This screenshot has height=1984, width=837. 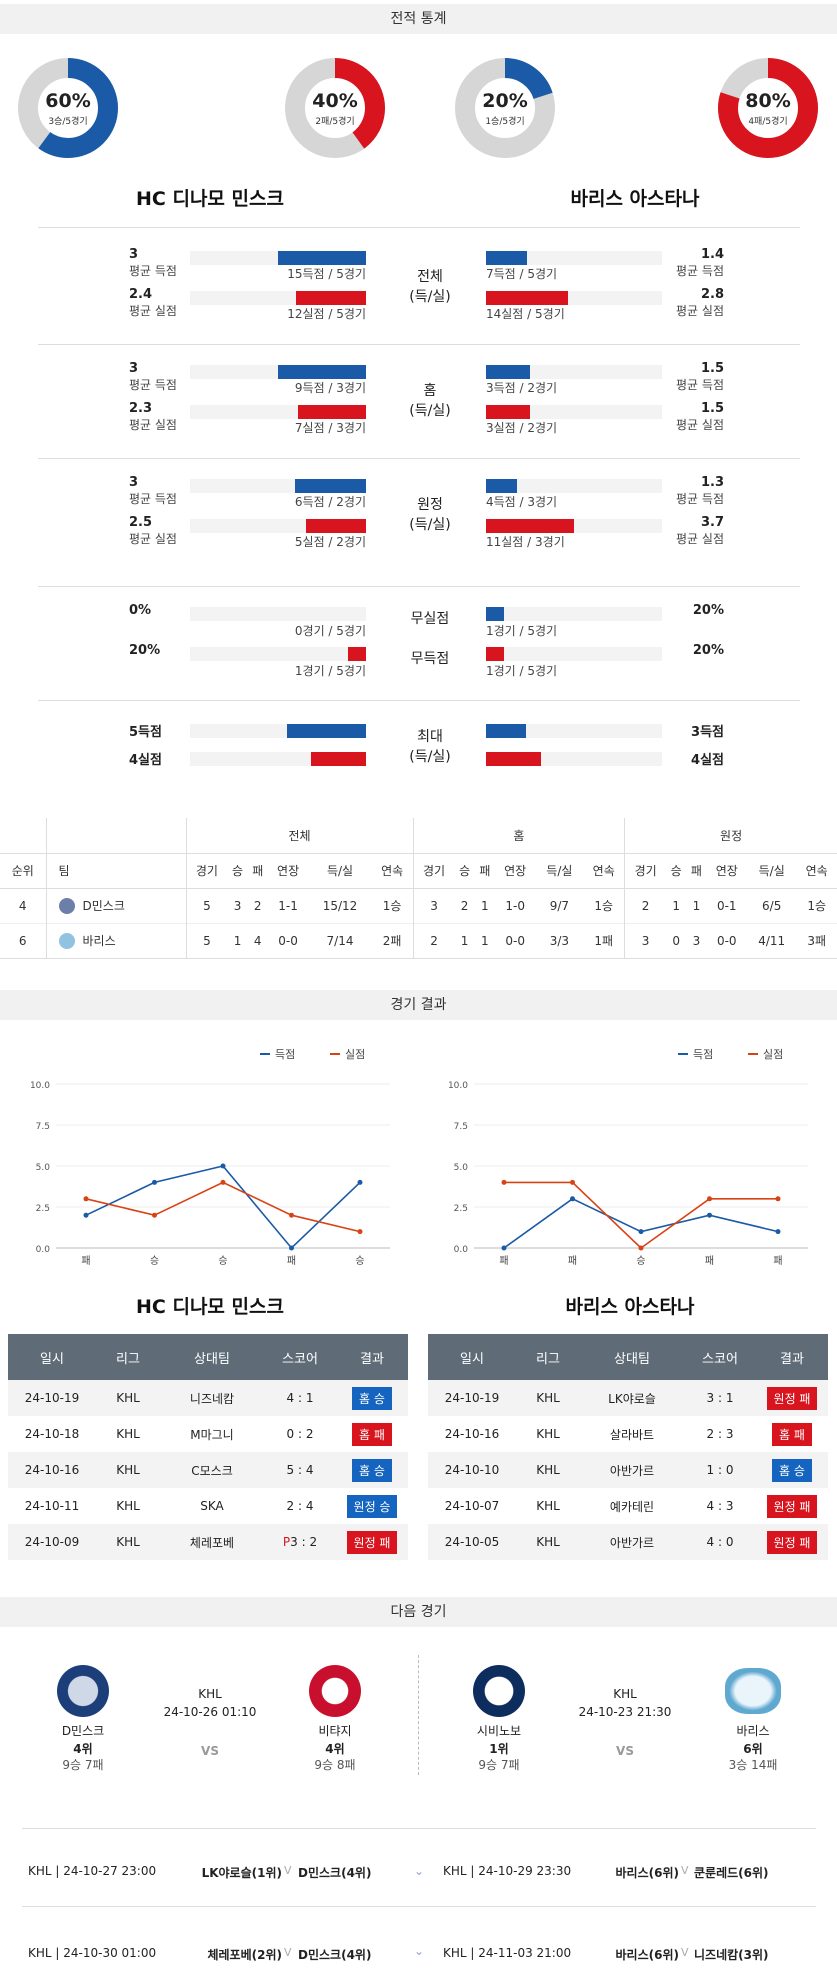 I want to click on stat-value: 1.5, so click(x=712, y=368).